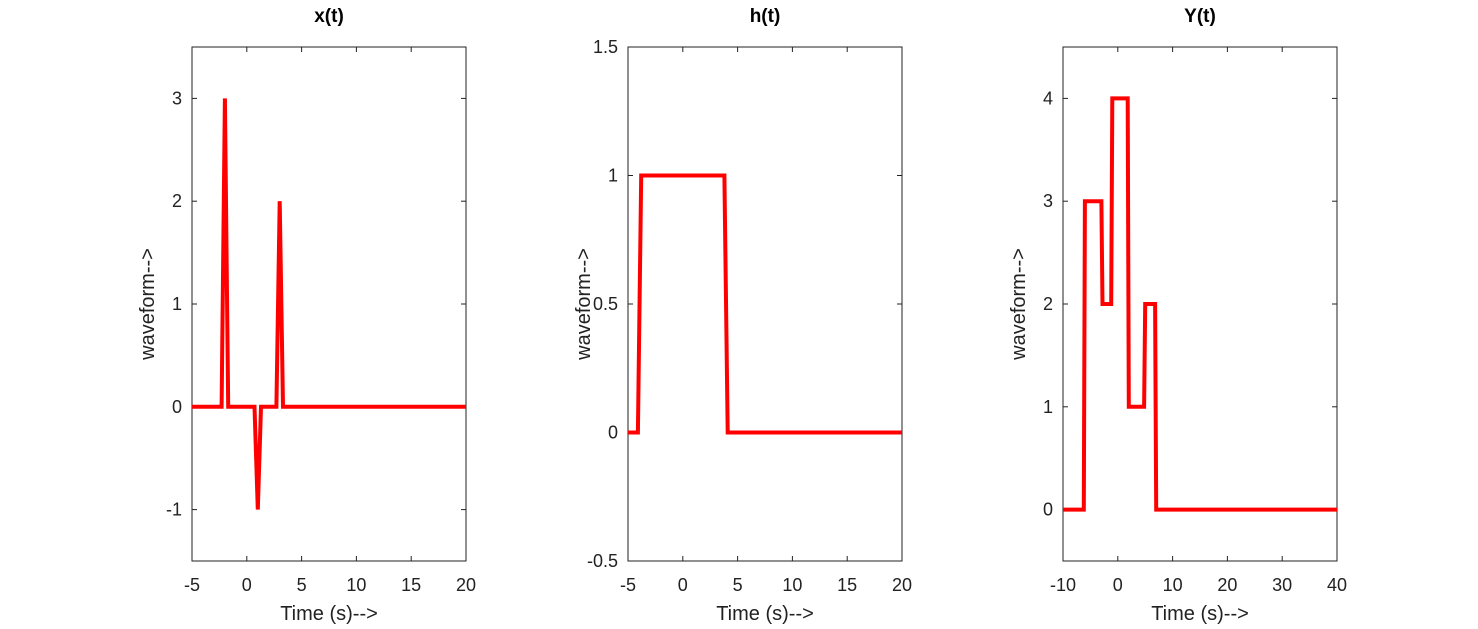 Image resolution: width=1478 pixels, height=629 pixels. I want to click on x-tick-label: 40, so click(1337, 585).